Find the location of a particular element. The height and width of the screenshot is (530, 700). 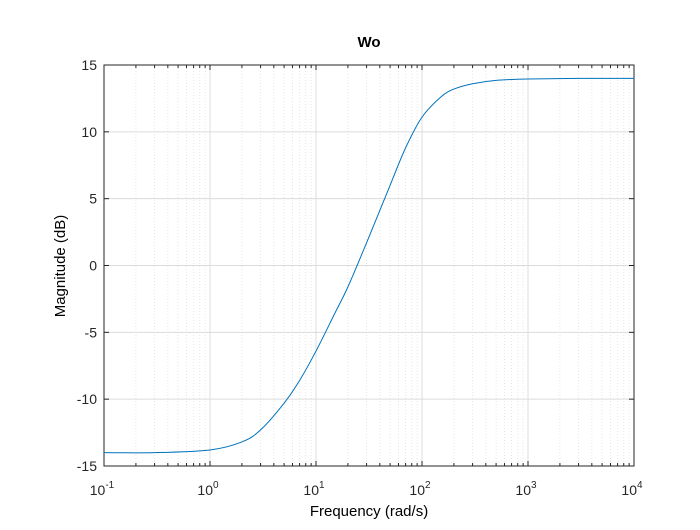

y-tick-label: 15 is located at coordinates (89, 65).